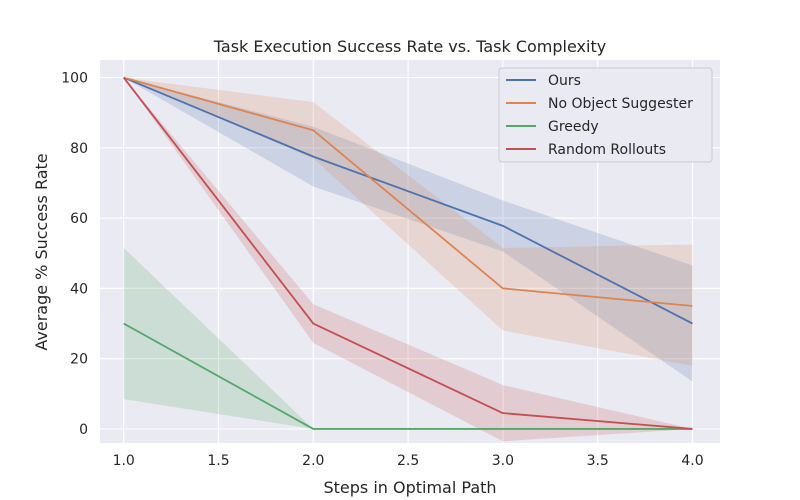 The image size is (800, 500). I want to click on legend-label-ours: Ours, so click(564, 81).